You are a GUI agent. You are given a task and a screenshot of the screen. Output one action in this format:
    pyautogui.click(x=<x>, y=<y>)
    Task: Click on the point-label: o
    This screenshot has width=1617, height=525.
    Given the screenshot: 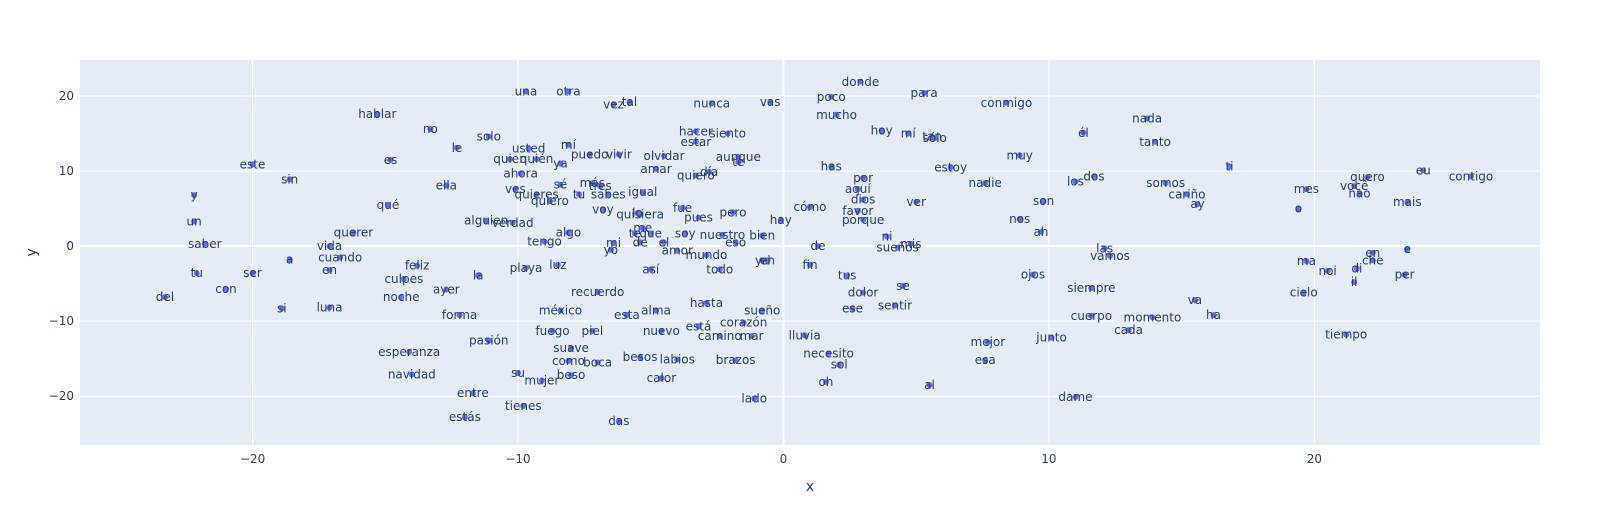 What is the action you would take?
    pyautogui.click(x=1298, y=209)
    